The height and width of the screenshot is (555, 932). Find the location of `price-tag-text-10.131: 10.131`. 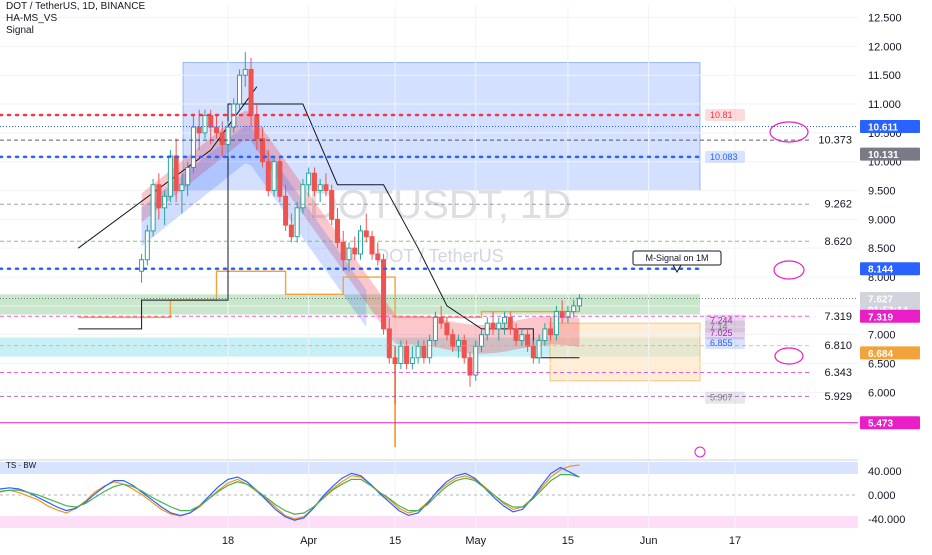

price-tag-text-10.131: 10.131 is located at coordinates (883, 155).